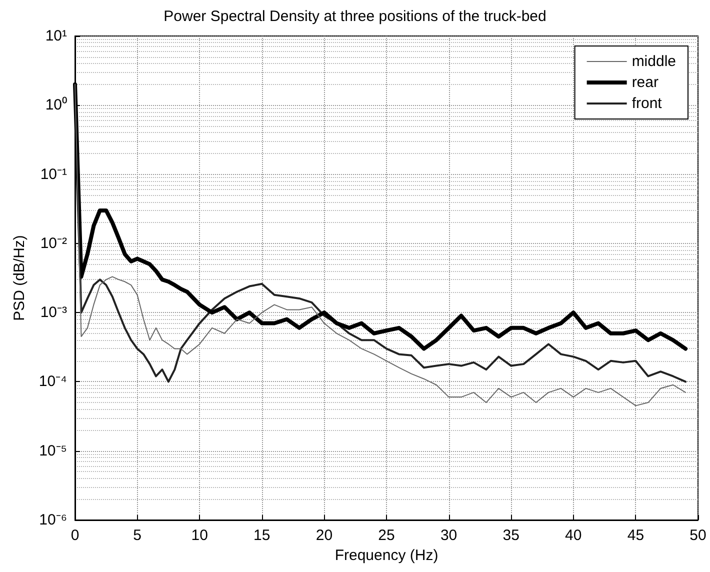 Image resolution: width=710 pixels, height=572 pixels. I want to click on x-tick-label: 45, so click(635, 535).